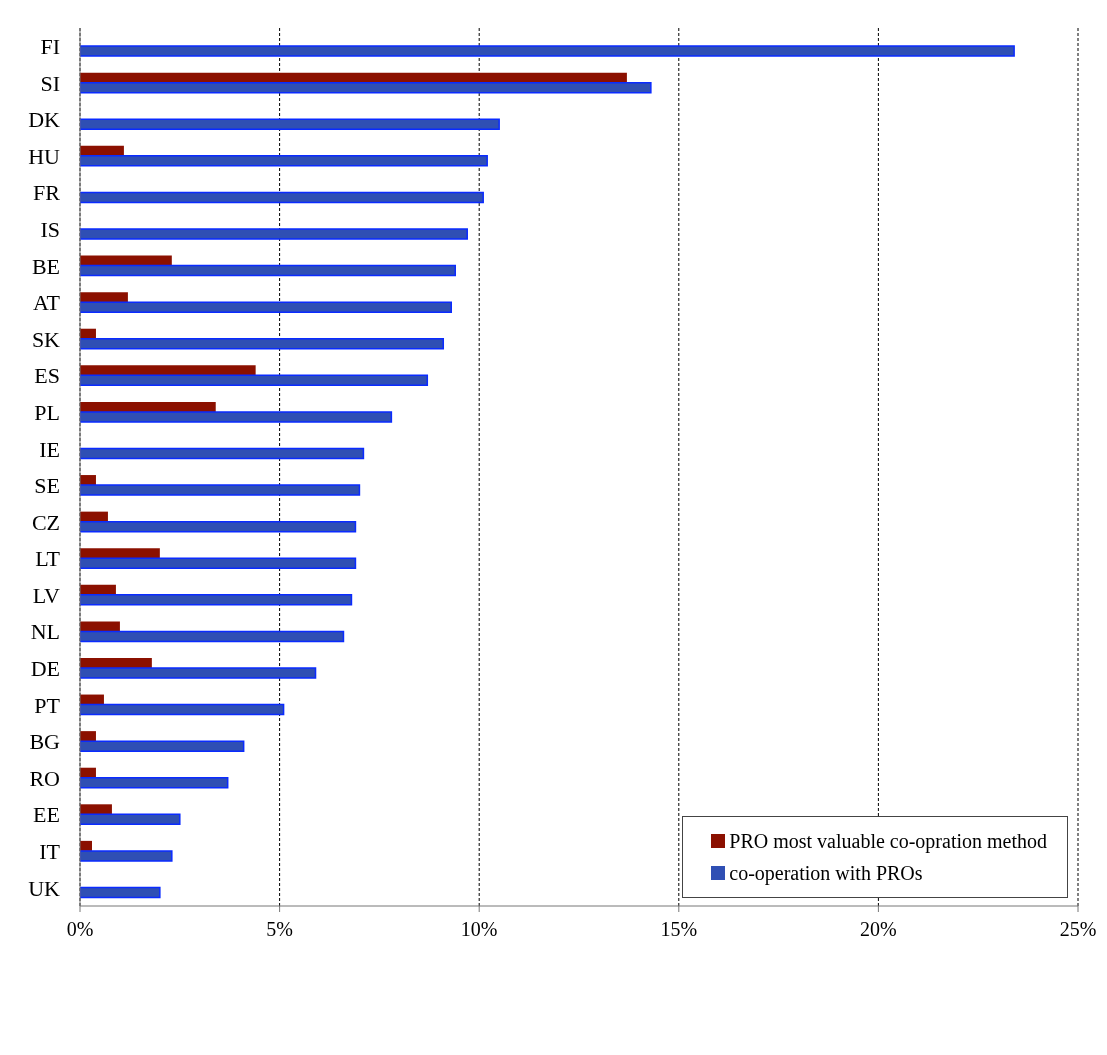 Image resolution: width=1107 pixels, height=1055 pixels. Describe the element at coordinates (47, 705) in the screenshot. I see `y-tick-label: PT` at that location.